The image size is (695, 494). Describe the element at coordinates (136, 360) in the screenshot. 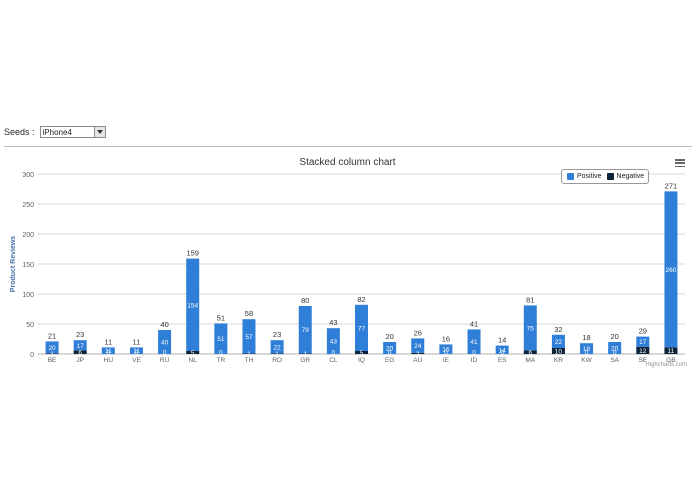

I see `x-tick-label: VE` at that location.